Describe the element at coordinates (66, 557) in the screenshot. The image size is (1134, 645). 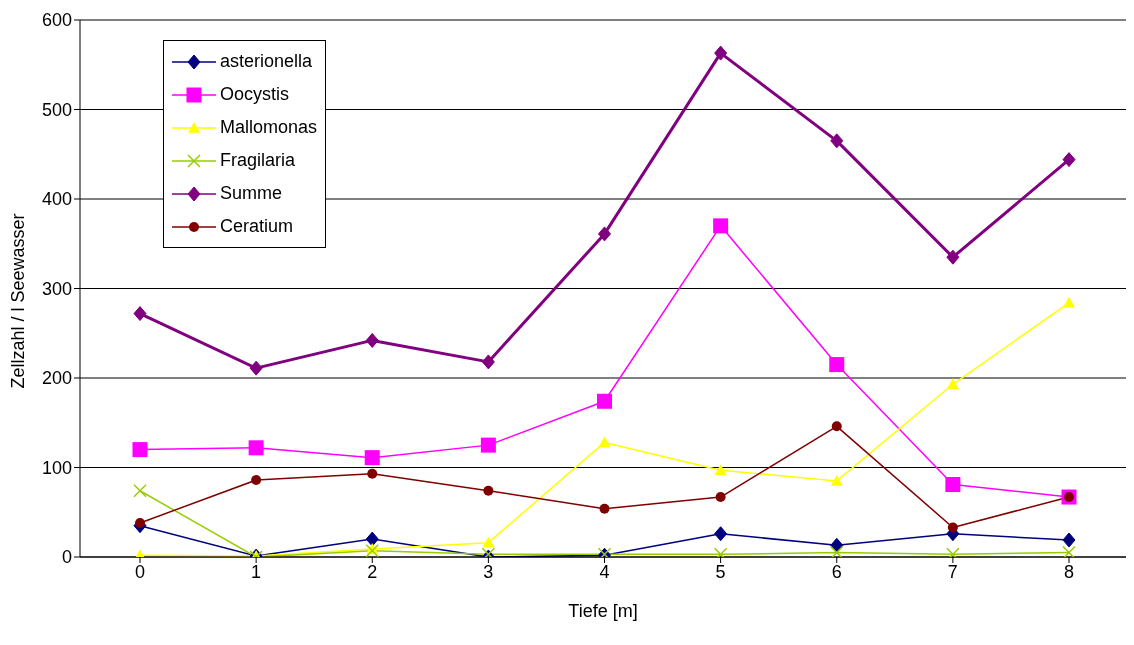
I see `y-tick-label: 0` at that location.